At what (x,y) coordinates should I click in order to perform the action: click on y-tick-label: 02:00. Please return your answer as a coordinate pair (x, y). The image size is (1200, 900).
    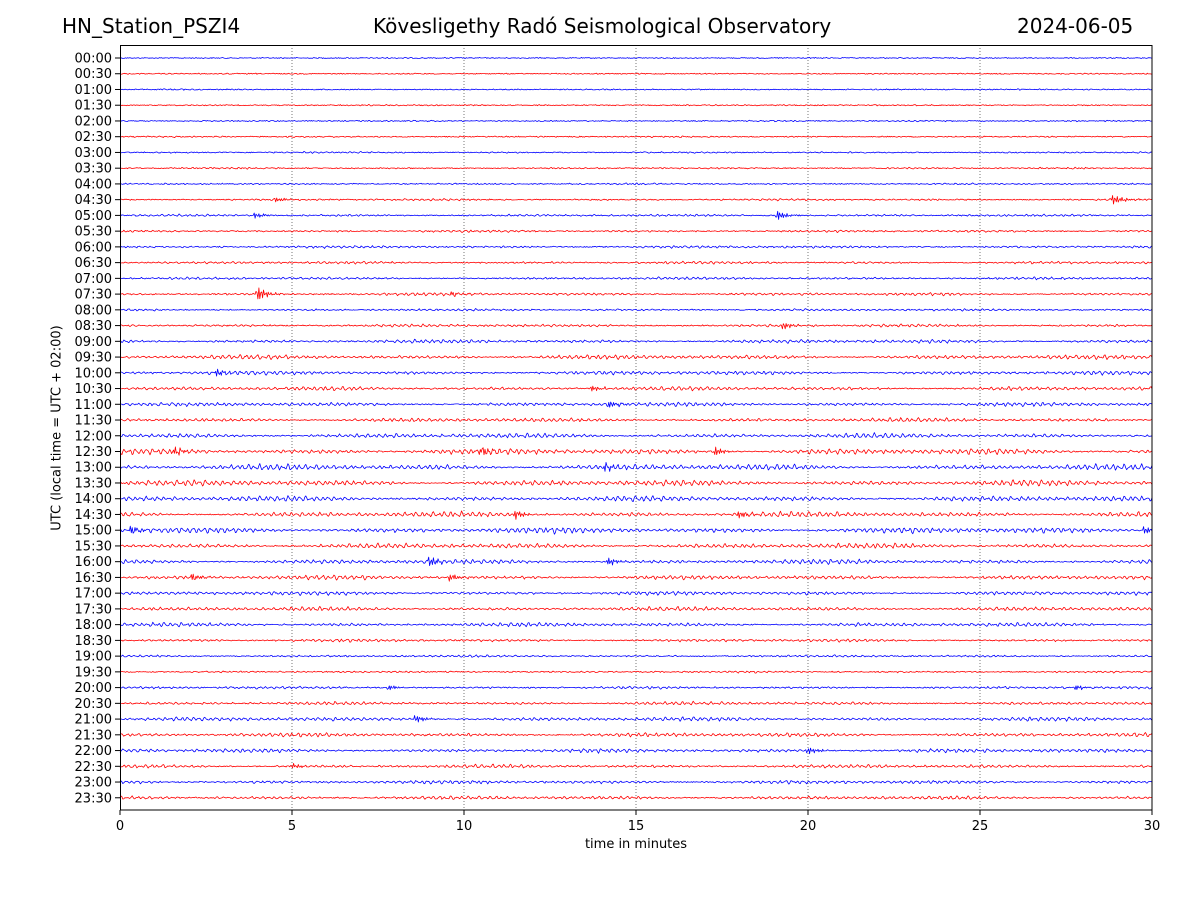
    Looking at the image, I should click on (93, 121).